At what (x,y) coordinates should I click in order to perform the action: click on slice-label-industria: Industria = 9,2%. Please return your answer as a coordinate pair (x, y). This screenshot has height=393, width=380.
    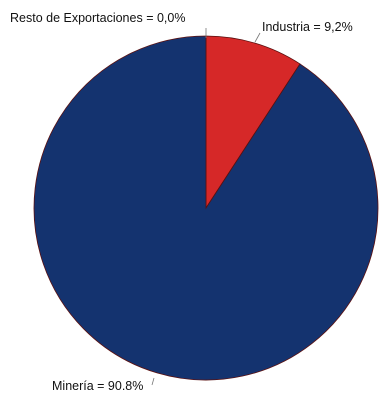
    Looking at the image, I should click on (307, 27).